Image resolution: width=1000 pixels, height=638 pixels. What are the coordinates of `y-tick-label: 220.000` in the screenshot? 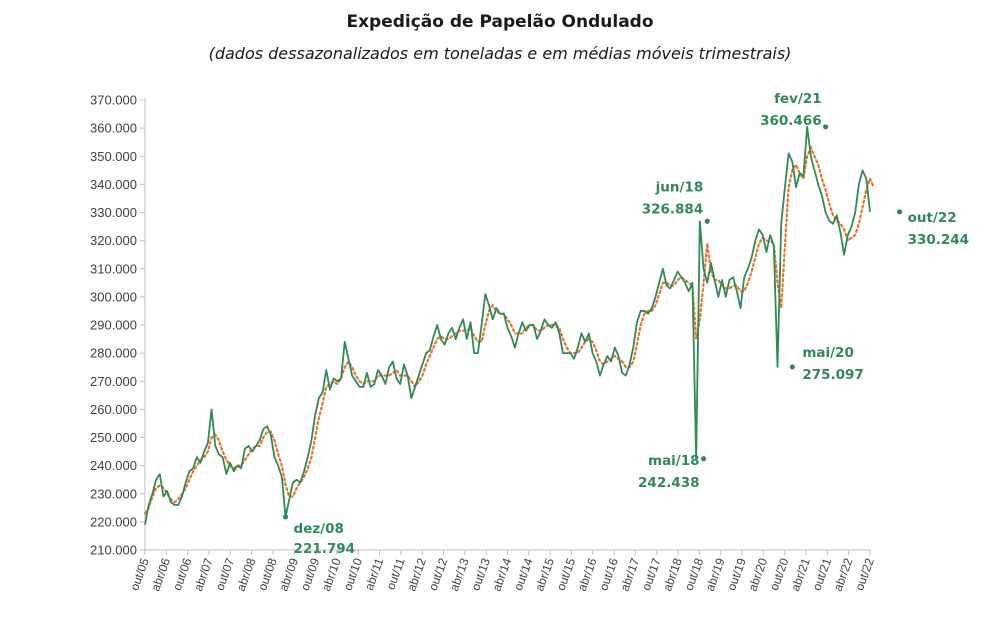 It's located at (113, 521).